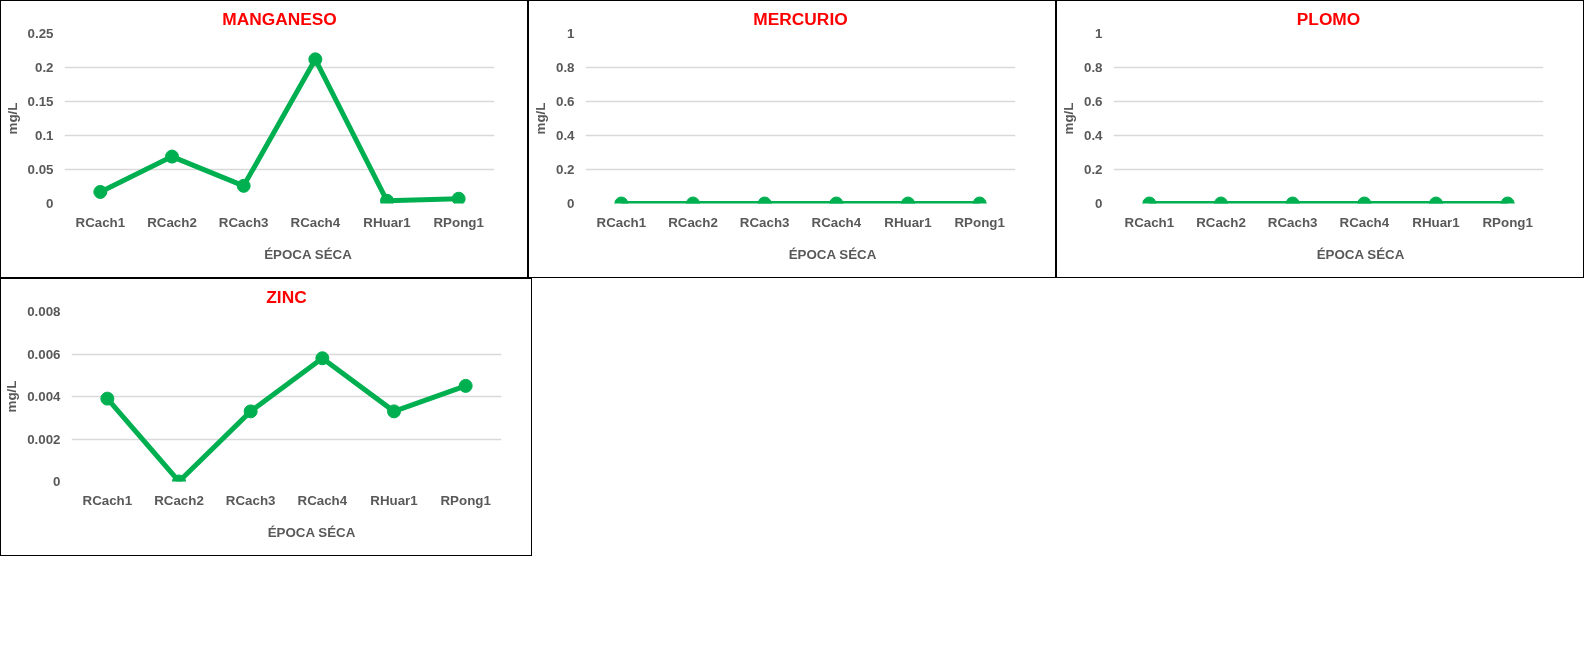 This screenshot has height=666, width=1588. I want to click on y-tick-label: 0.002, so click(44, 439).